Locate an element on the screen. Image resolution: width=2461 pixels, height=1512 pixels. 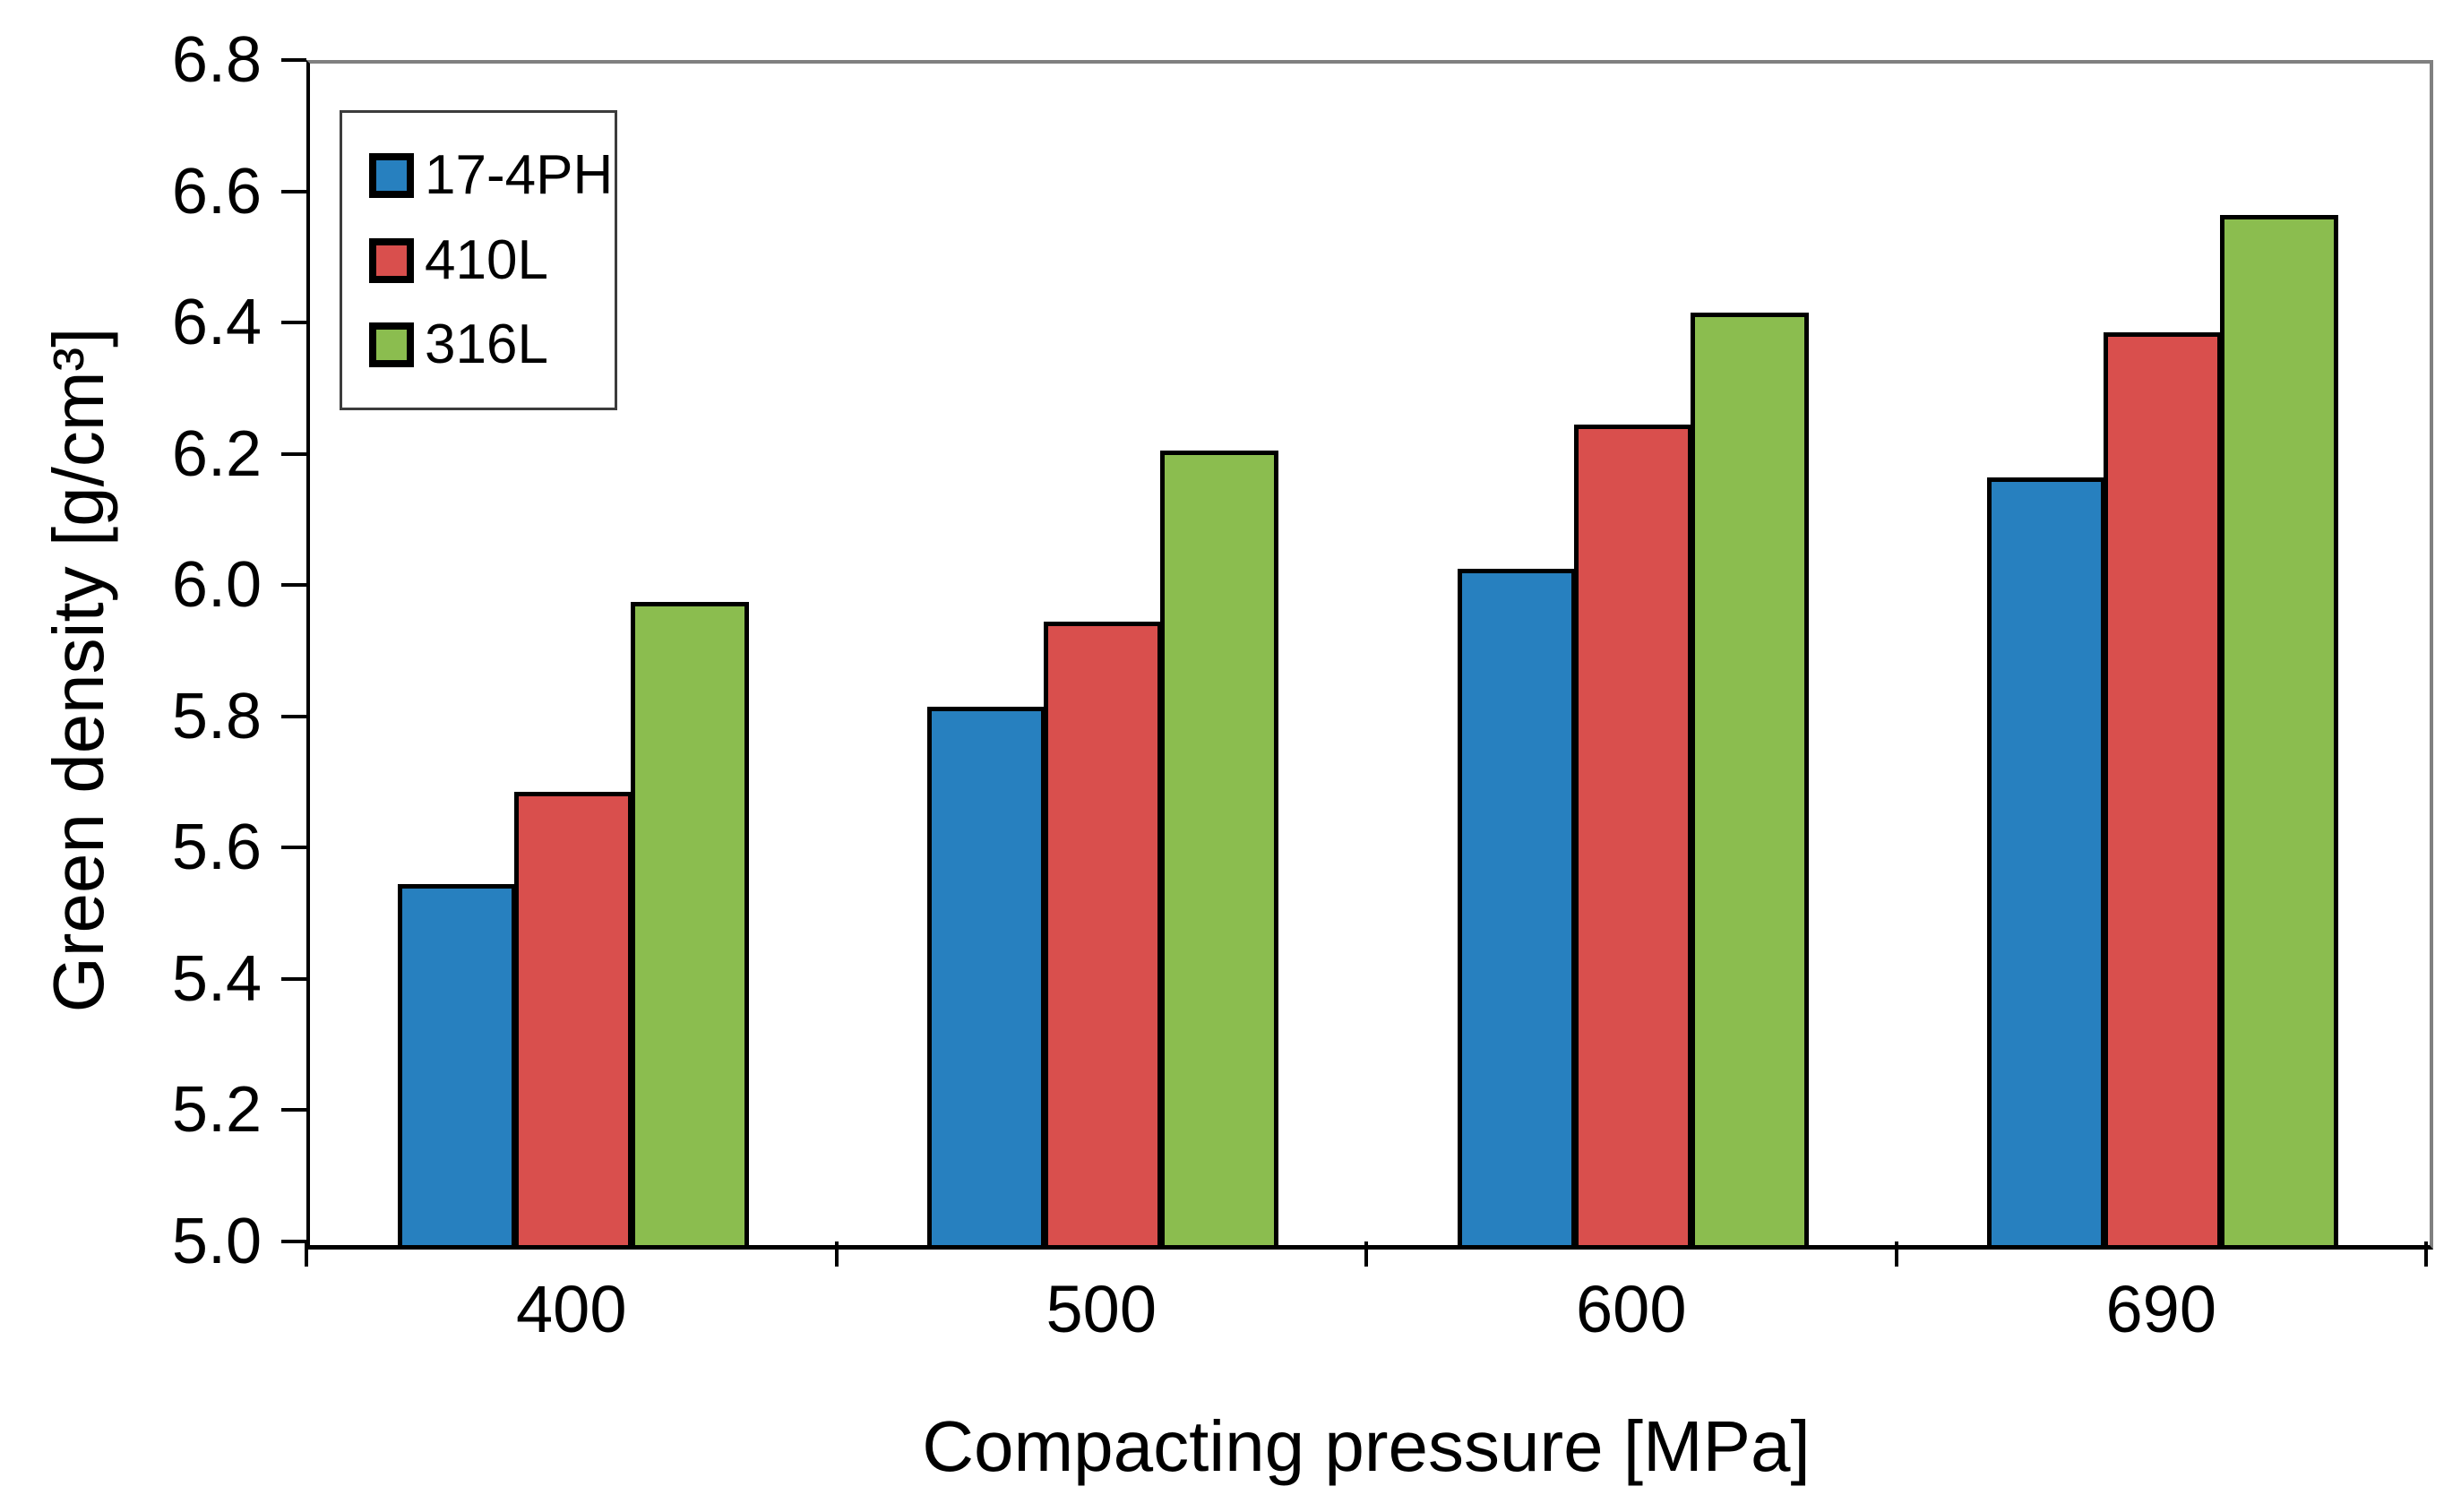
legend-label: 410L is located at coordinates (486, 259).